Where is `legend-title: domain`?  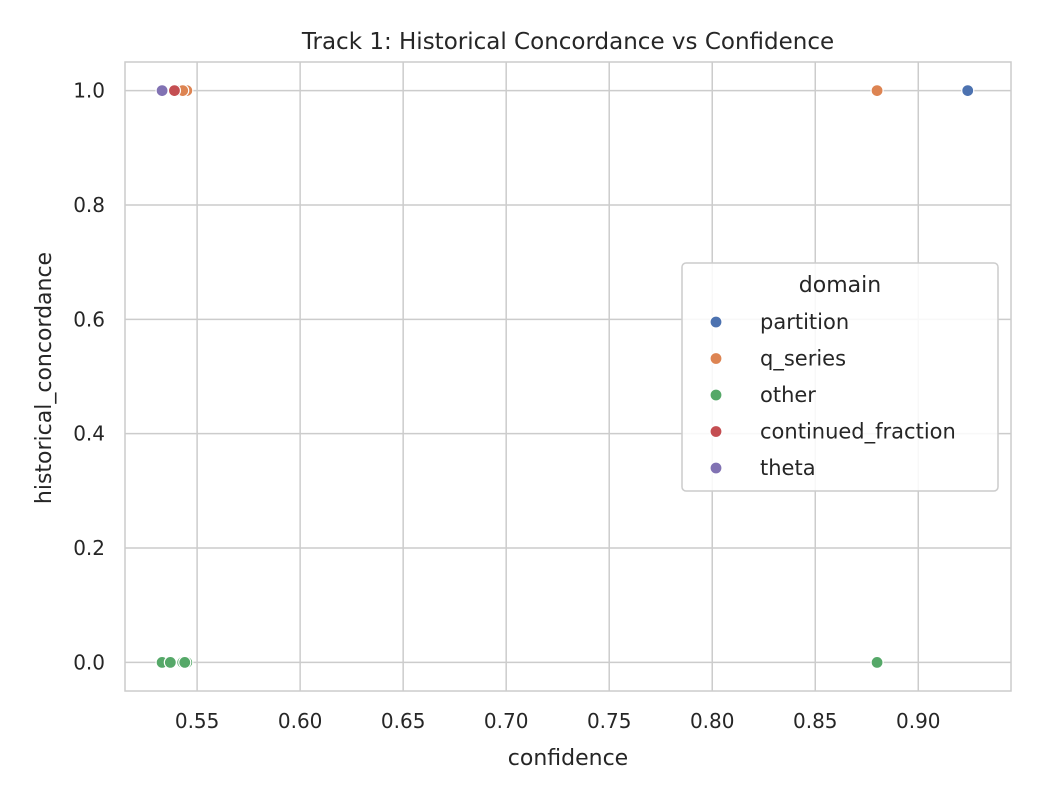 legend-title: domain is located at coordinates (840, 285).